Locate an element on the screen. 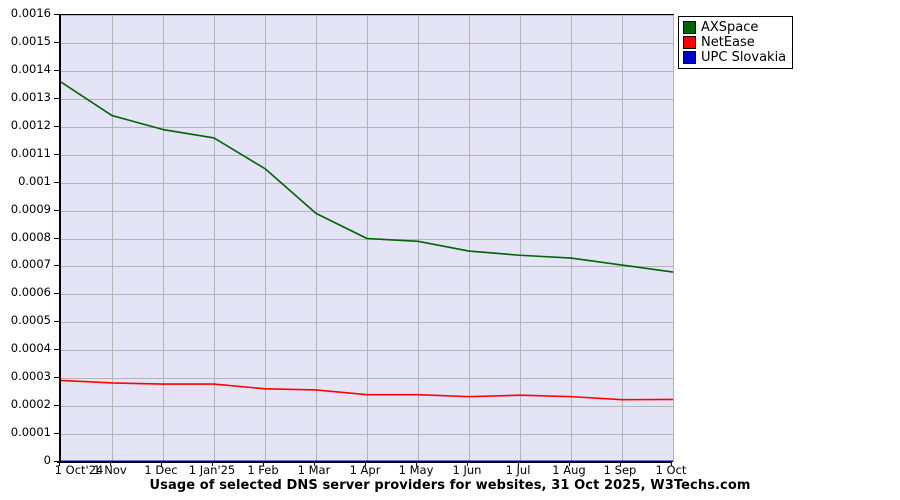 The image size is (900, 500). y-axis-tick-label: 0 is located at coordinates (47, 460).